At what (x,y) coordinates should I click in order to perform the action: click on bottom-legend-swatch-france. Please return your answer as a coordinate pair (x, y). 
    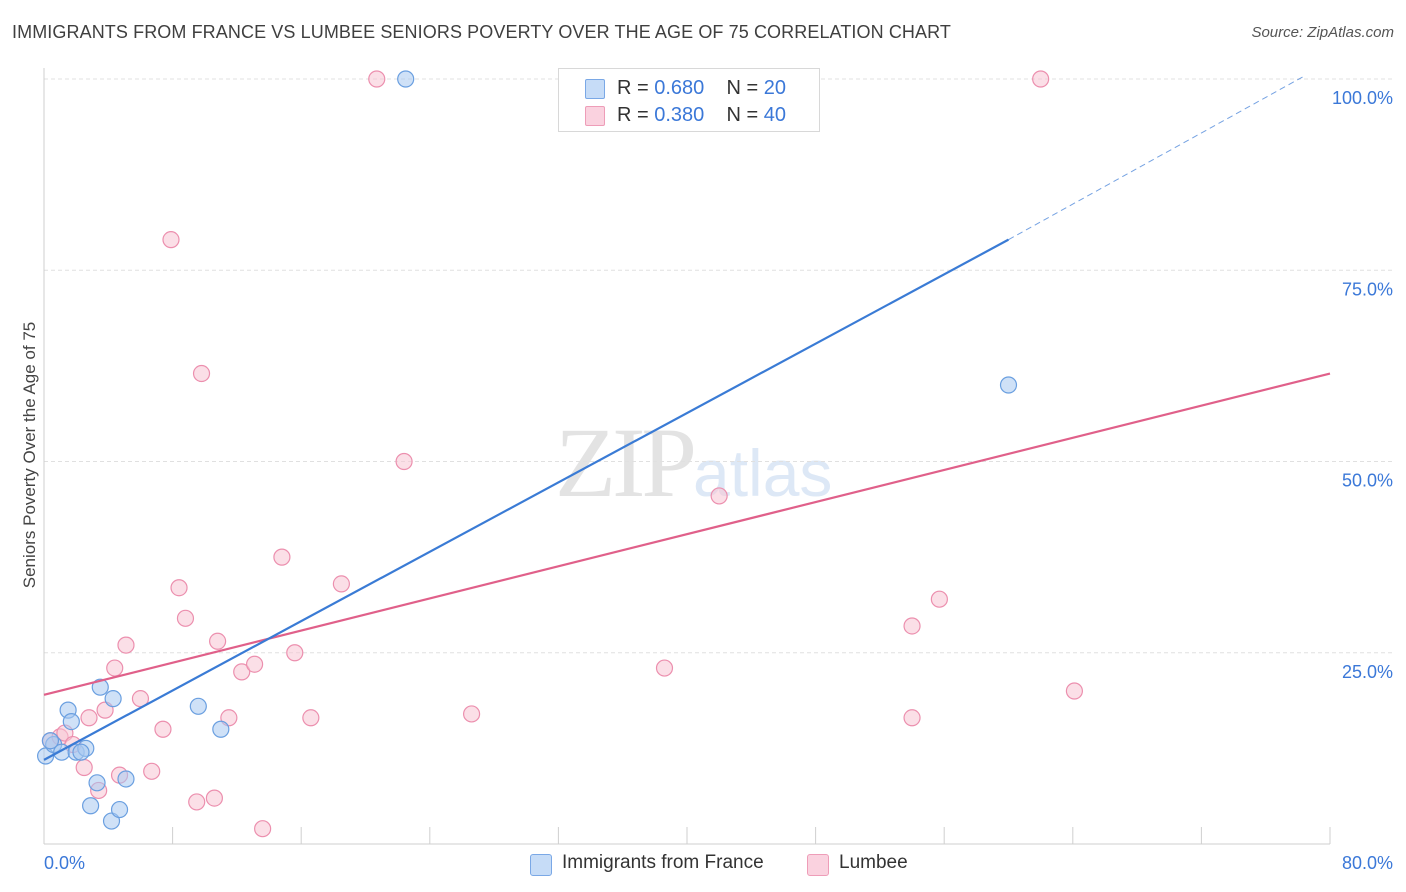
    Looking at the image, I should click on (541, 865).